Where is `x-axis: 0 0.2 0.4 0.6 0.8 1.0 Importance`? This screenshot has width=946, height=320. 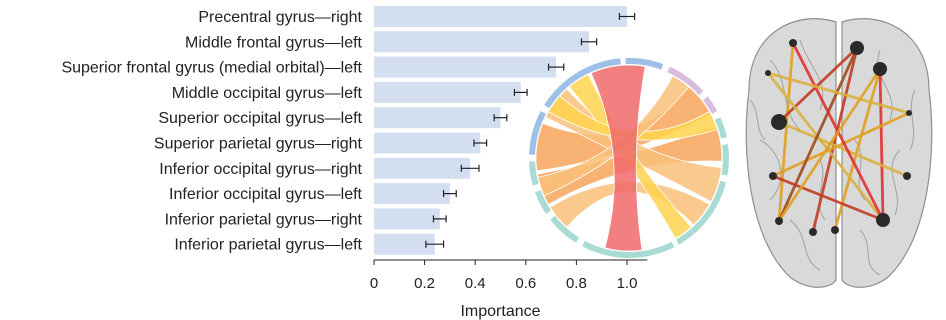
x-axis: 0 0.2 0.4 0.6 0.8 1.0 Importance is located at coordinates (509, 289).